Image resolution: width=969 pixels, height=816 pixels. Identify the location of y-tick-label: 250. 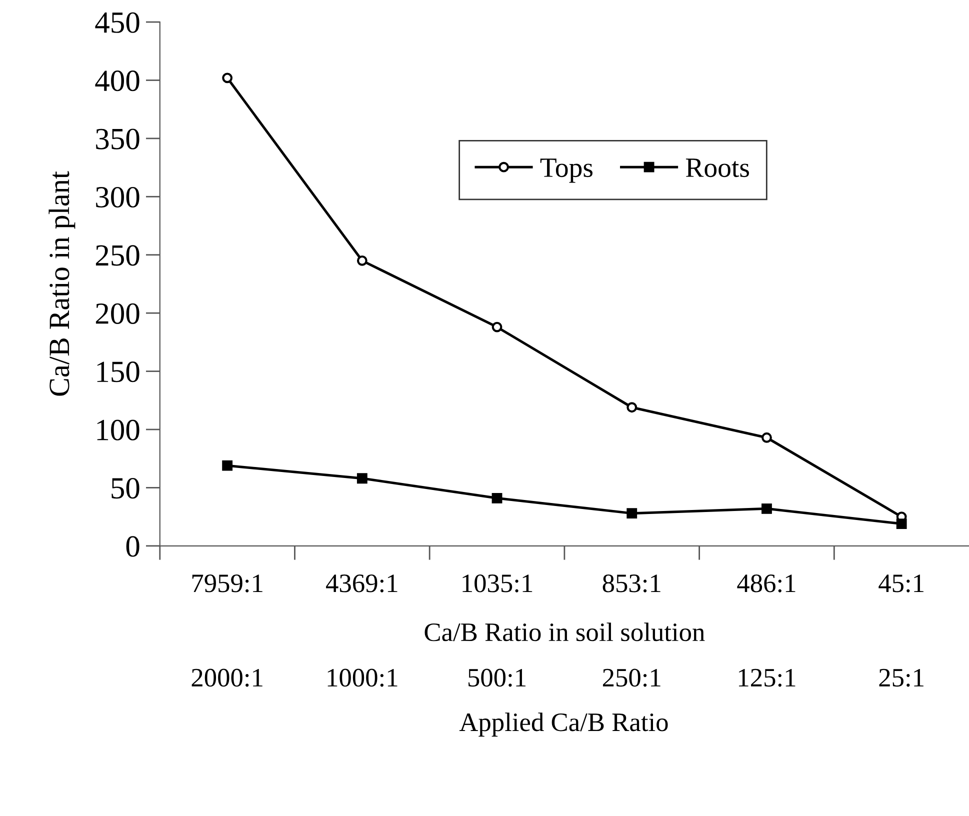
(118, 255).